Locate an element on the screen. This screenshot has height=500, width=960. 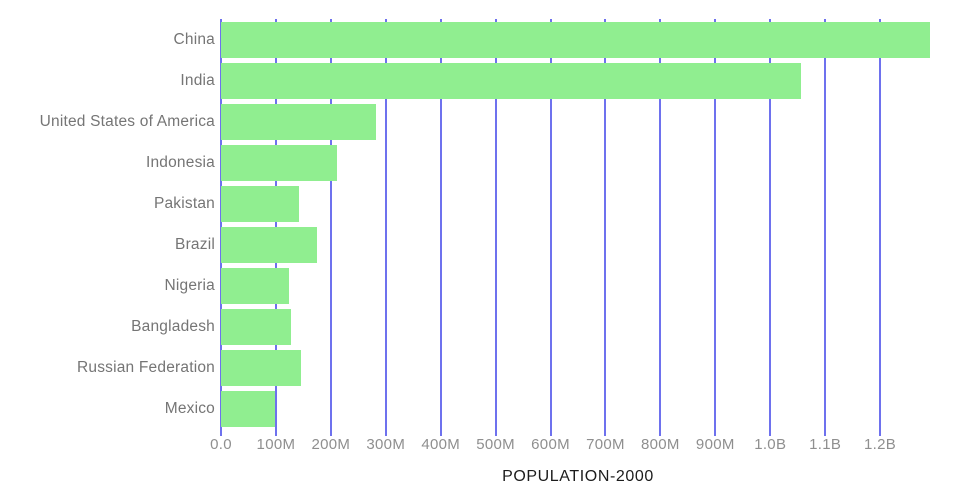
bar-row-china is located at coordinates (578, 39).